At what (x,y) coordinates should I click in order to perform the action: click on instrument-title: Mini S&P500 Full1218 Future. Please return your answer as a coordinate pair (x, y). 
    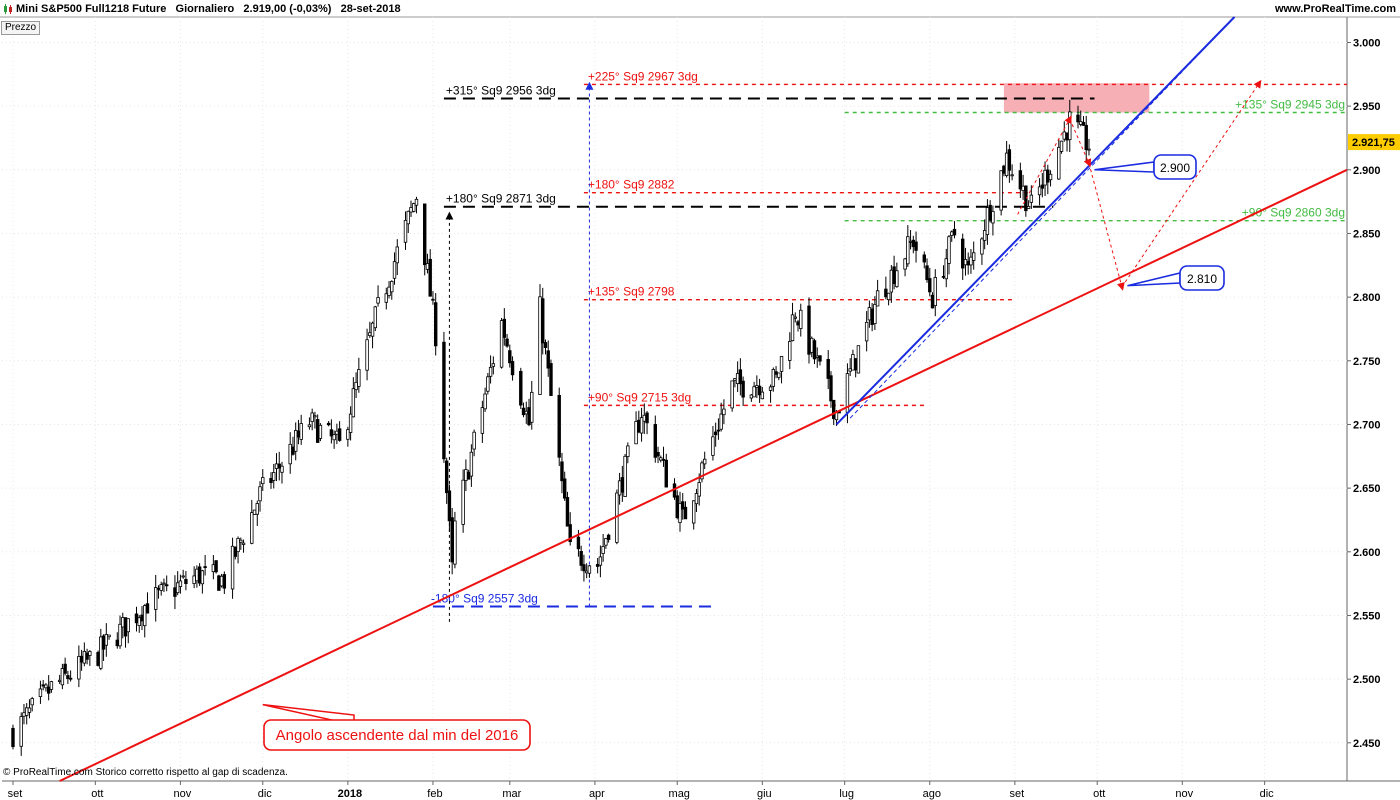
    Looking at the image, I should click on (91, 9).